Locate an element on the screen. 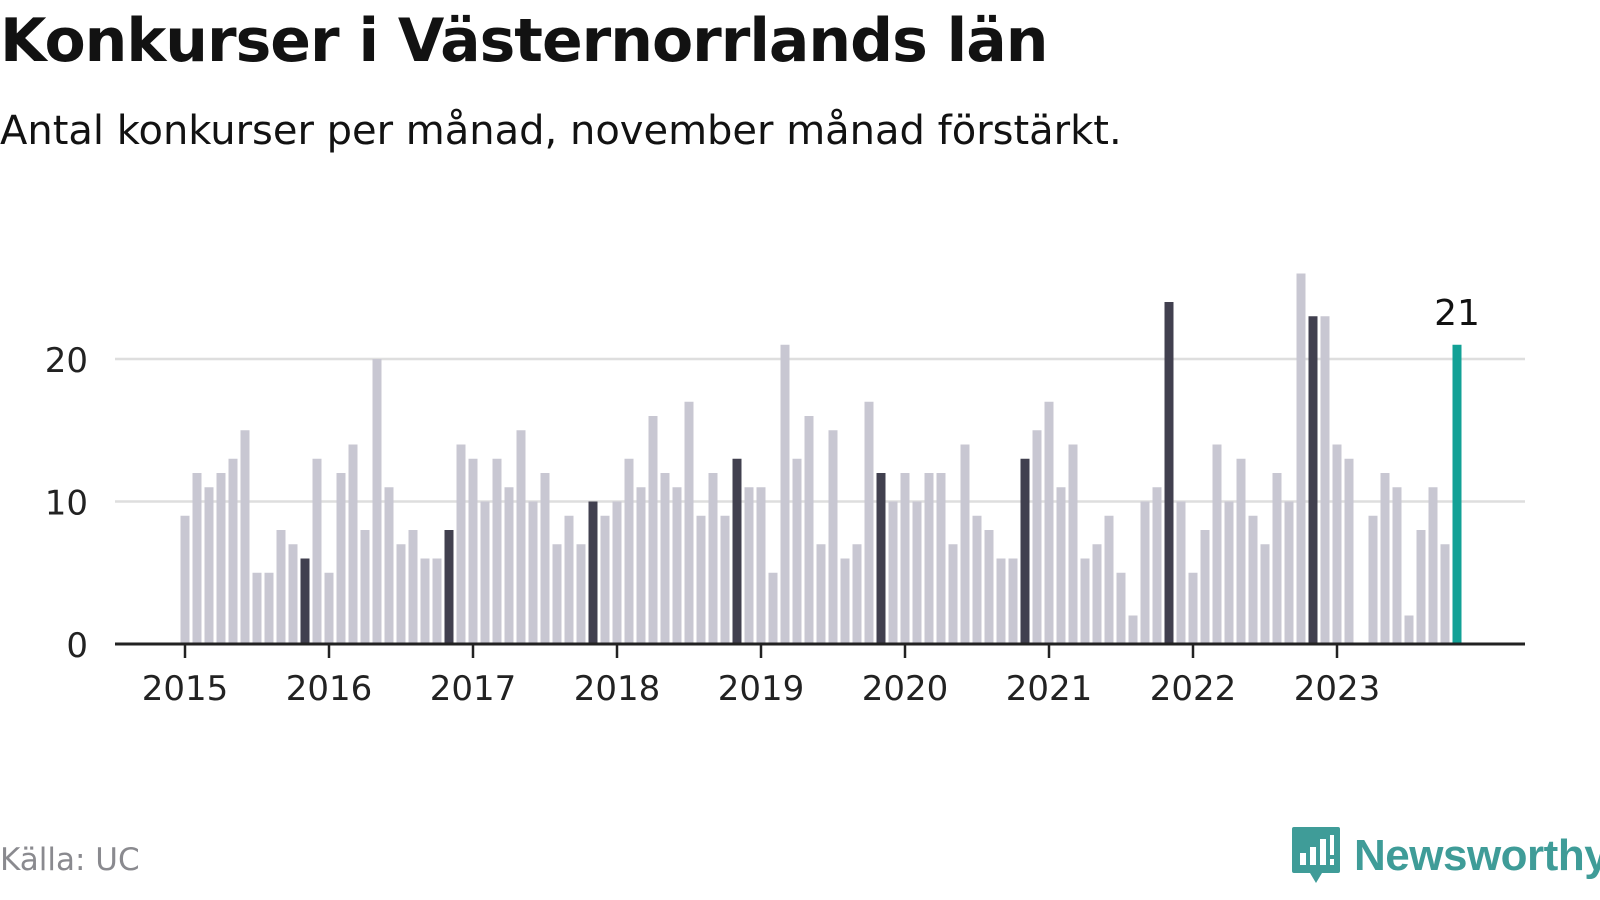  y-tick-labels: 0 10 20 is located at coordinates (66, 503).